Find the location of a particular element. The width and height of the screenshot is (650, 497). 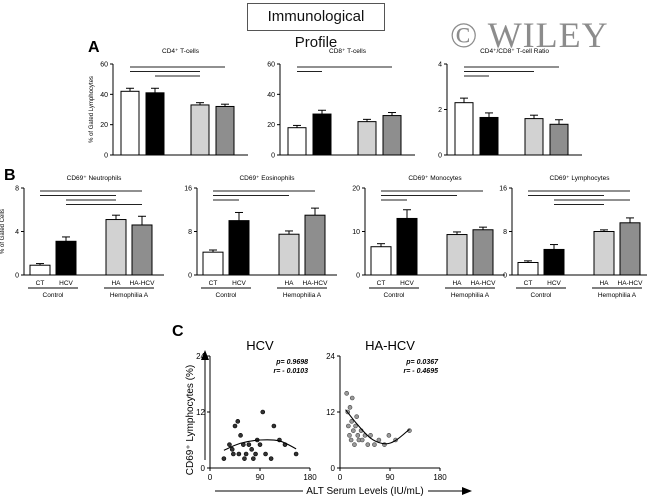

scatter-y-arrow-head is located at coordinates (205, 355).